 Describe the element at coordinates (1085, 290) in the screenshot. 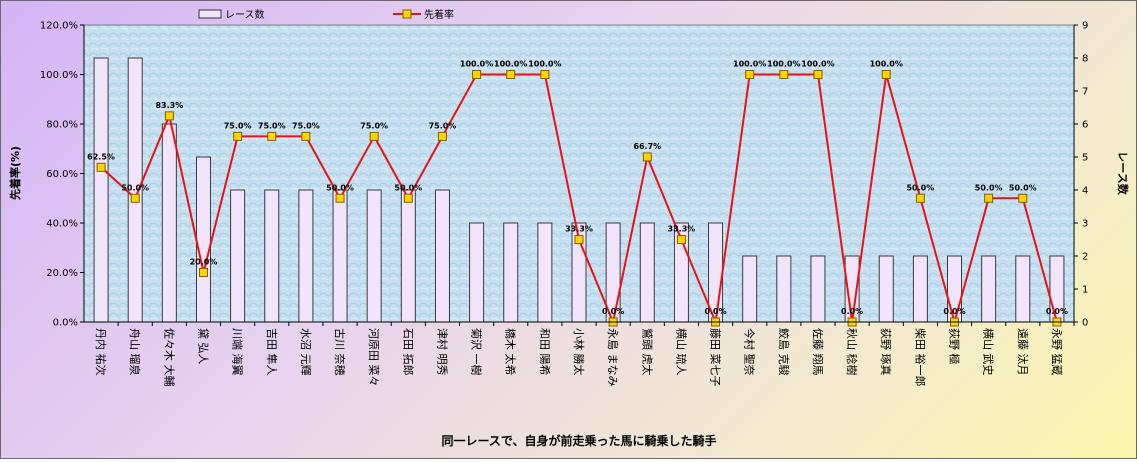

I see `y-right-tick-label: 1` at that location.